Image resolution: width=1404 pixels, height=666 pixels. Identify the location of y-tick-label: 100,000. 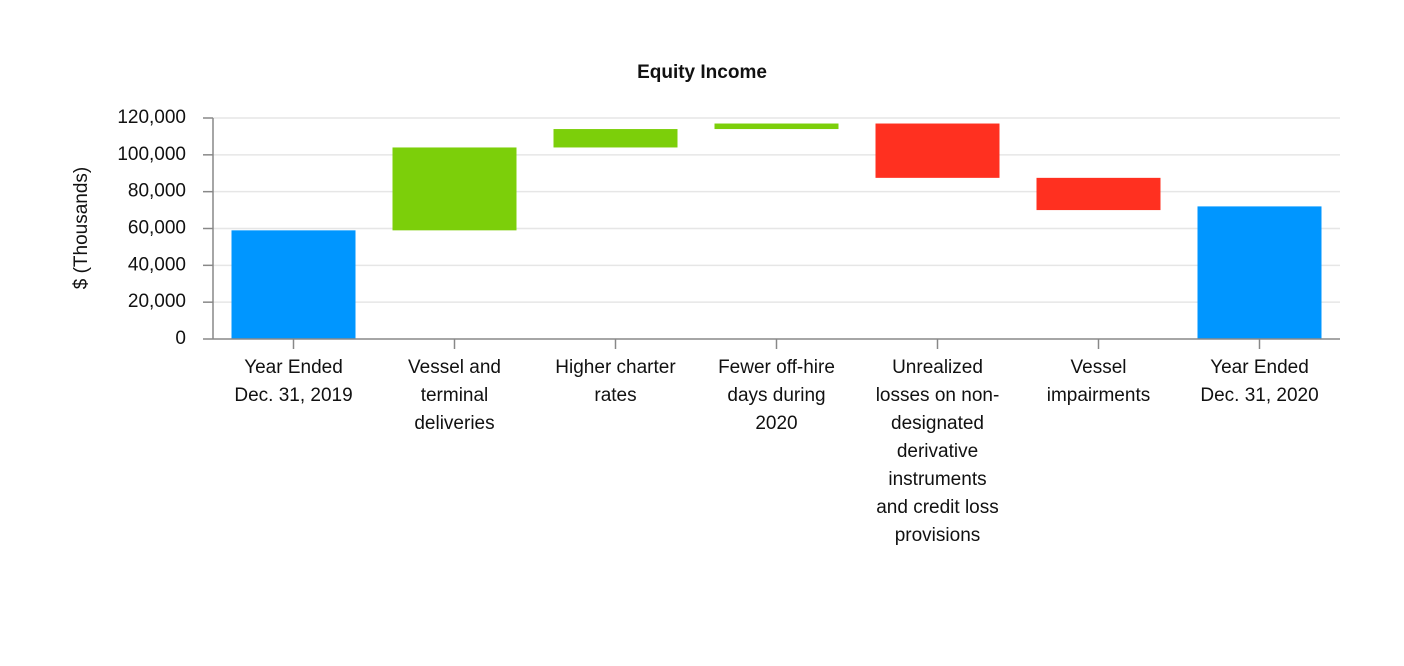
(151, 154).